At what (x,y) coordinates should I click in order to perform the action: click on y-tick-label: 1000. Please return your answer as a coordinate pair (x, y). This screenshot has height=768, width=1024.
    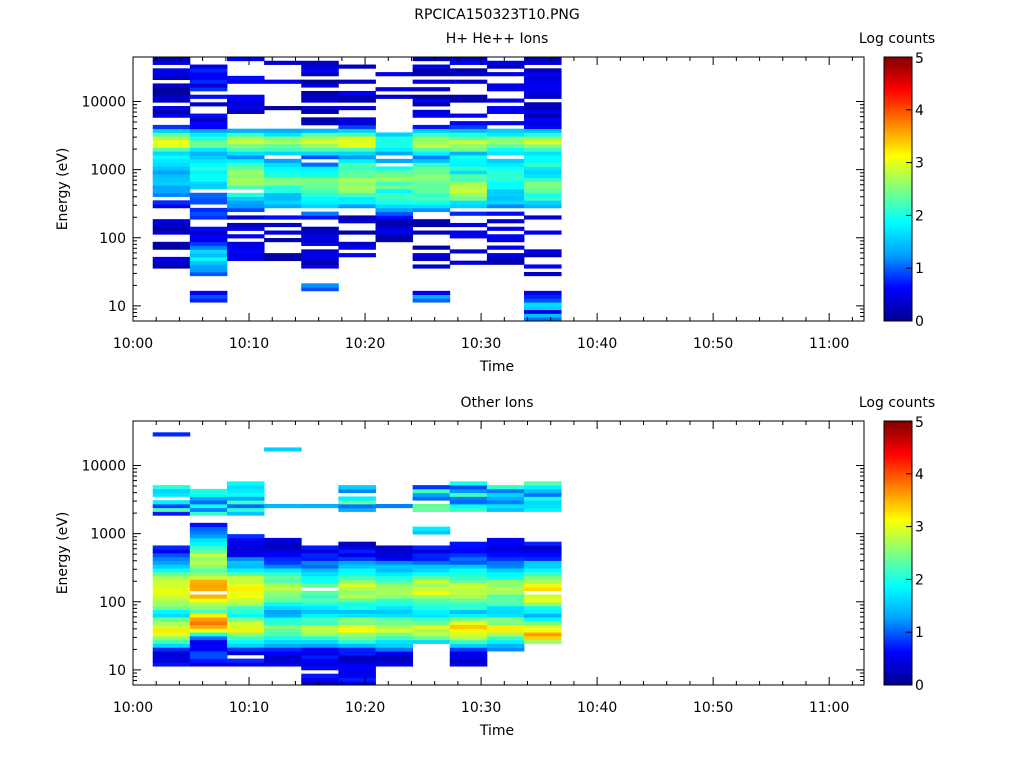
    Looking at the image, I should click on (108, 171).